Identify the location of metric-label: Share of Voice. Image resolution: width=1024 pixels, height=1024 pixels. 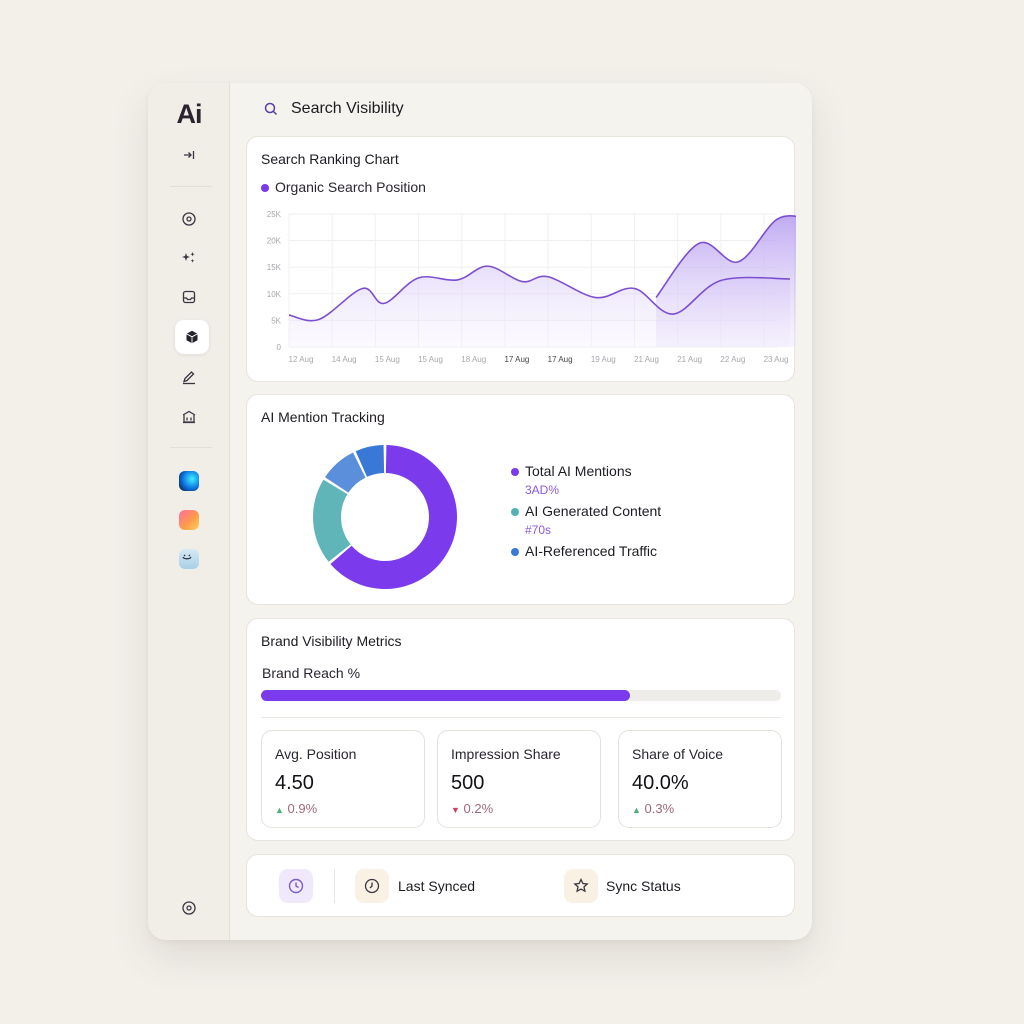
(678, 754).